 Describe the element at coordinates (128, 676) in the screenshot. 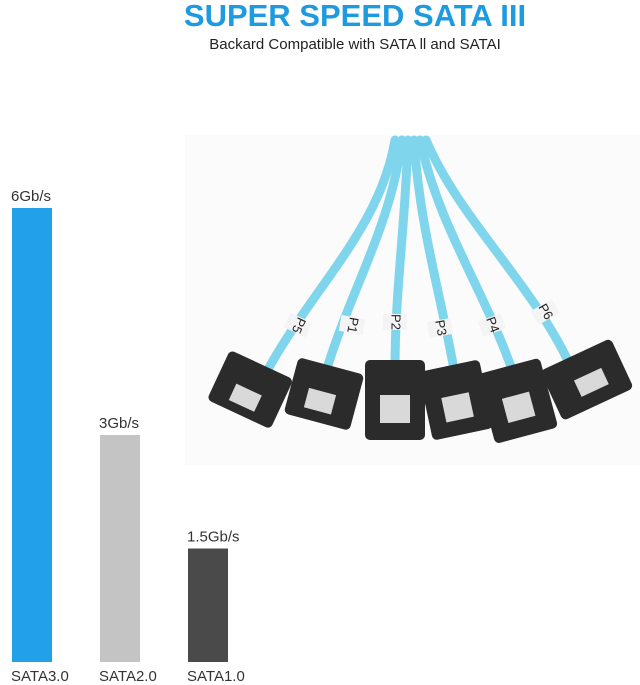

I see `category-label: SATA2.0` at that location.